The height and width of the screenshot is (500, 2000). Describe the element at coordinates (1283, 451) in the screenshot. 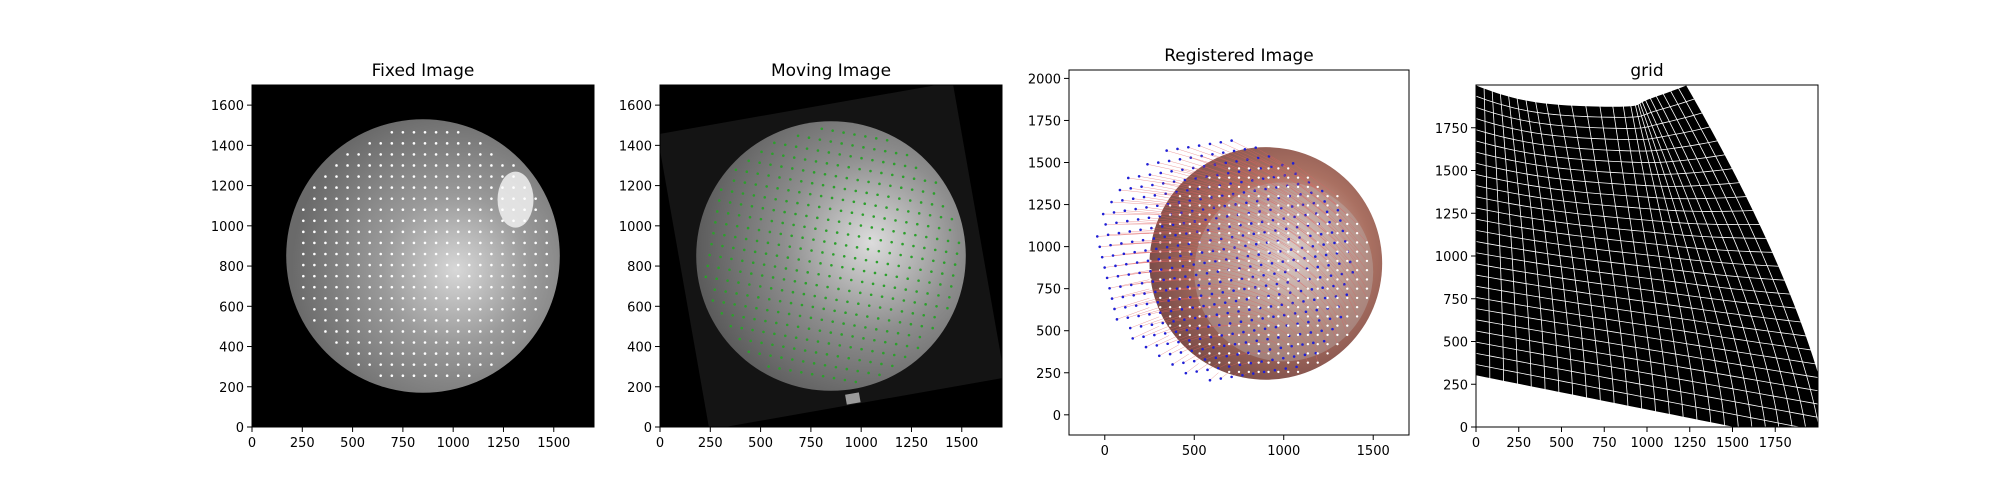

I see `x-tick-label: 1000` at that location.